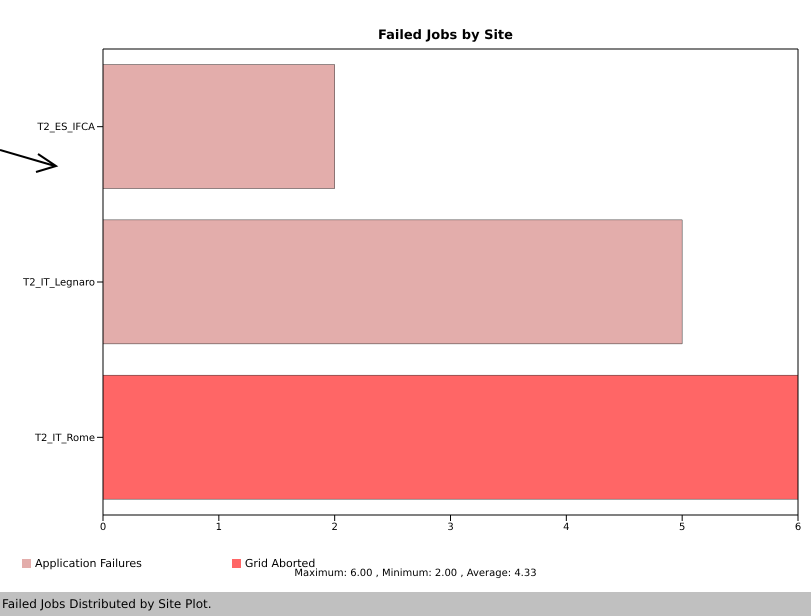  Describe the element at coordinates (66, 128) in the screenshot. I see `y-tick-label: T2_ES_IFCA` at that location.